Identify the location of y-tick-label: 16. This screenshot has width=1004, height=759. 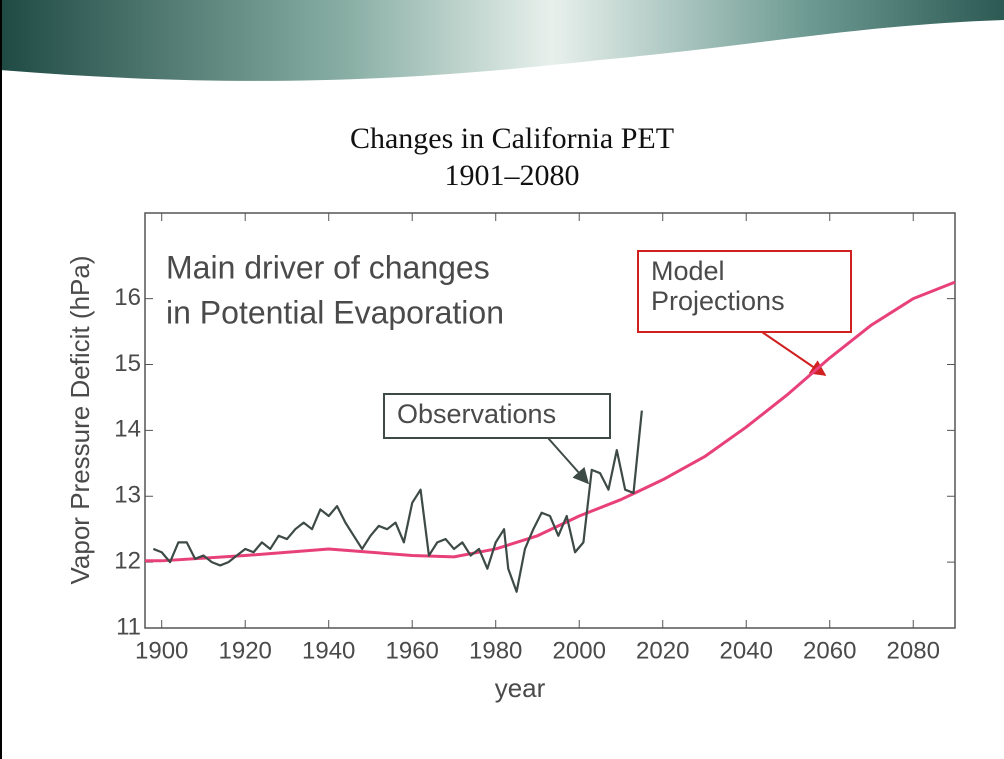
(127, 297).